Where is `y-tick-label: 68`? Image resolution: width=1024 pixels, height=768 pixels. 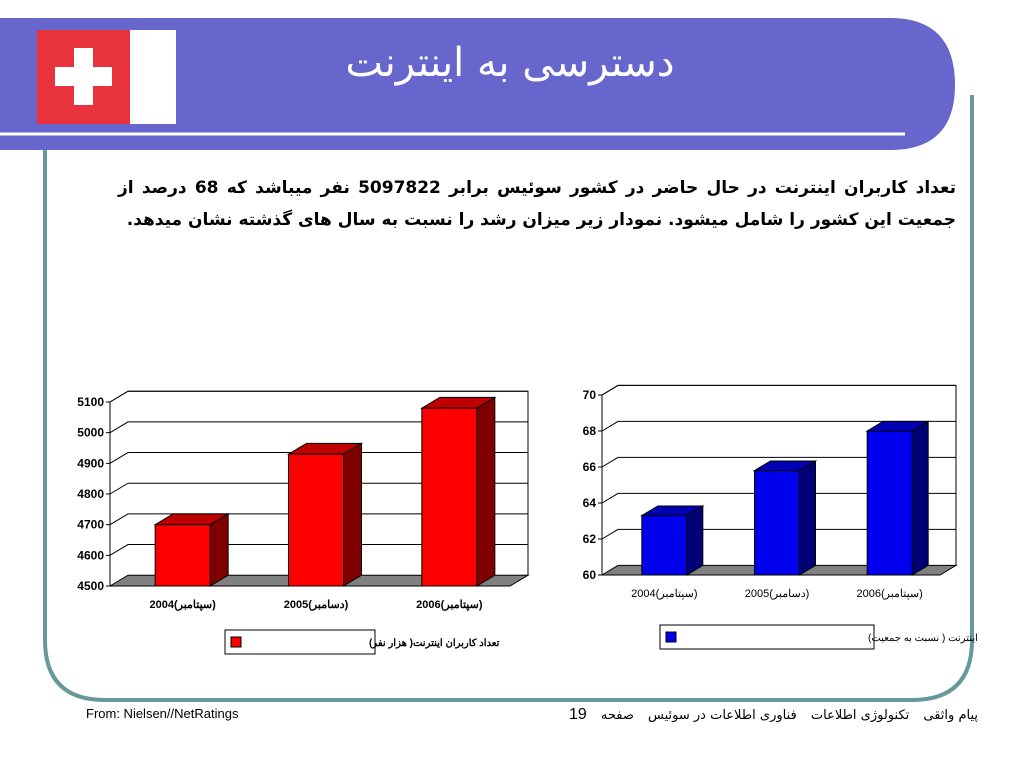
y-tick-label: 68 is located at coordinates (590, 431).